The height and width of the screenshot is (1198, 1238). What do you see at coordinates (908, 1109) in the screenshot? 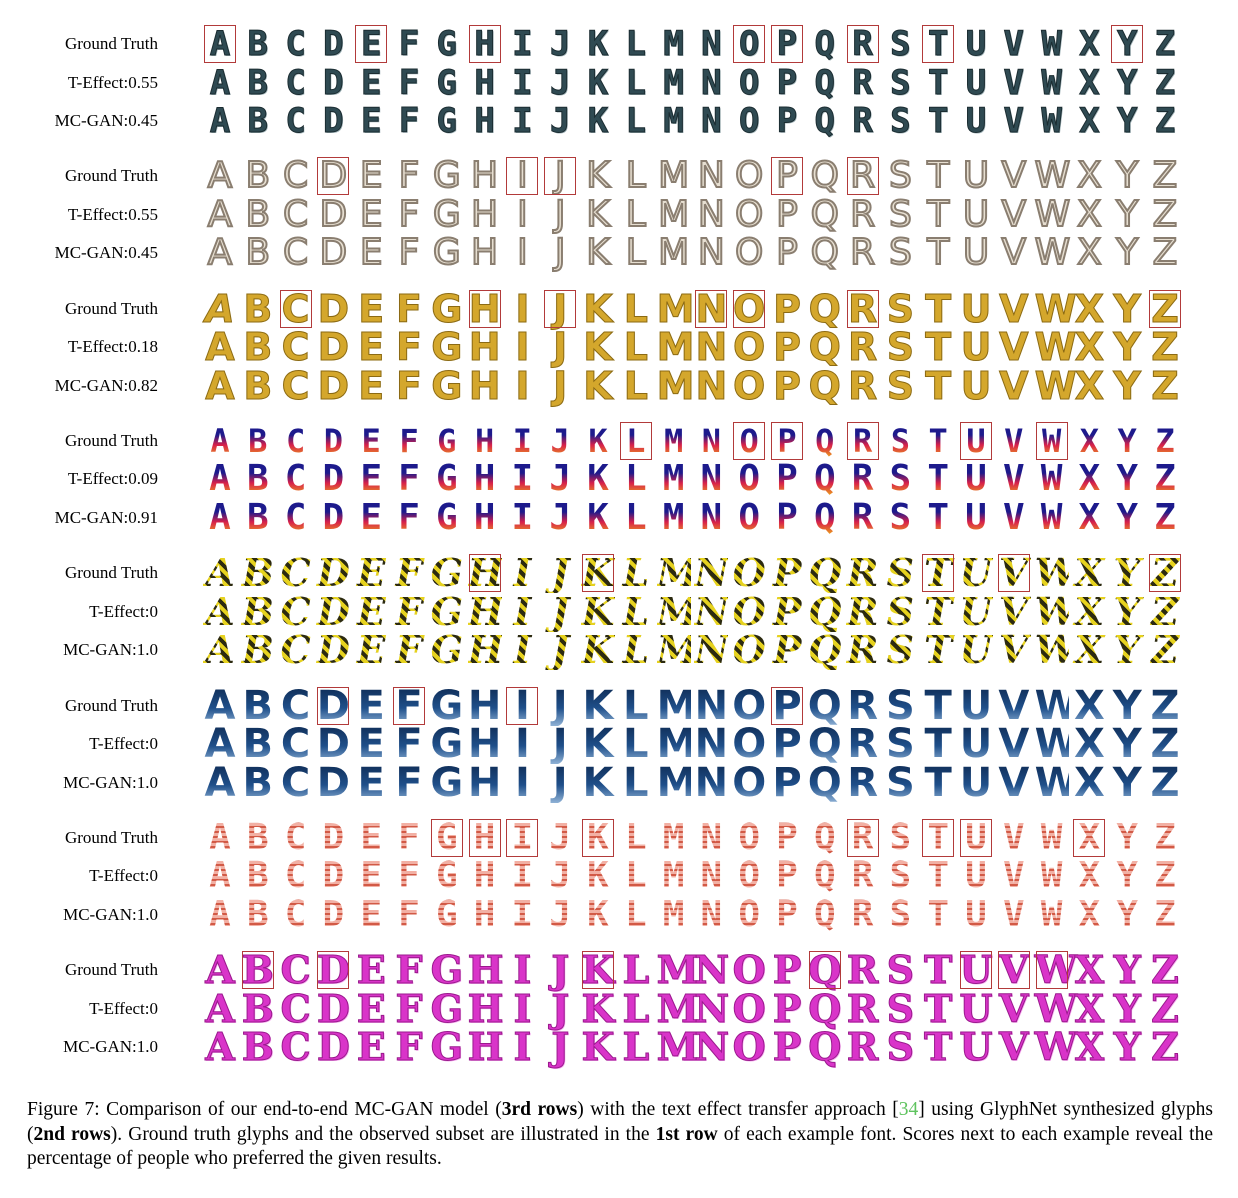
I see `citation-link: 34` at bounding box center [908, 1109].